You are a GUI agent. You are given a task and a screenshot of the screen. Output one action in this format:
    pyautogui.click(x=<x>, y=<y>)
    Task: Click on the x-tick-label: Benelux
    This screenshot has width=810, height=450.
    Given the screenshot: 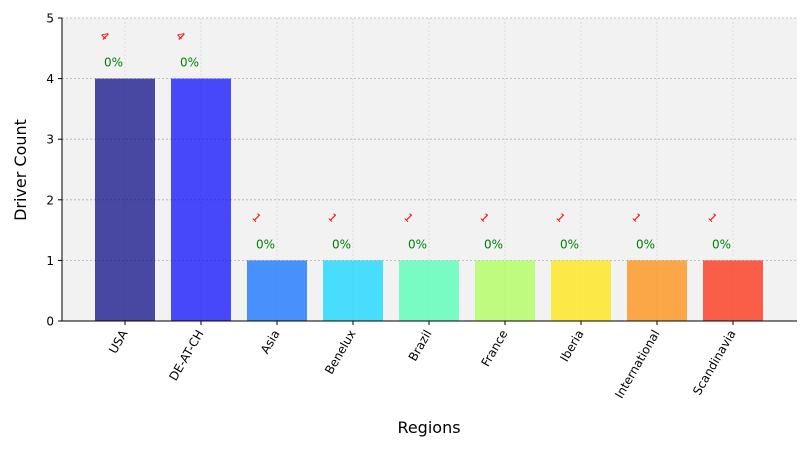 What is the action you would take?
    pyautogui.click(x=340, y=352)
    